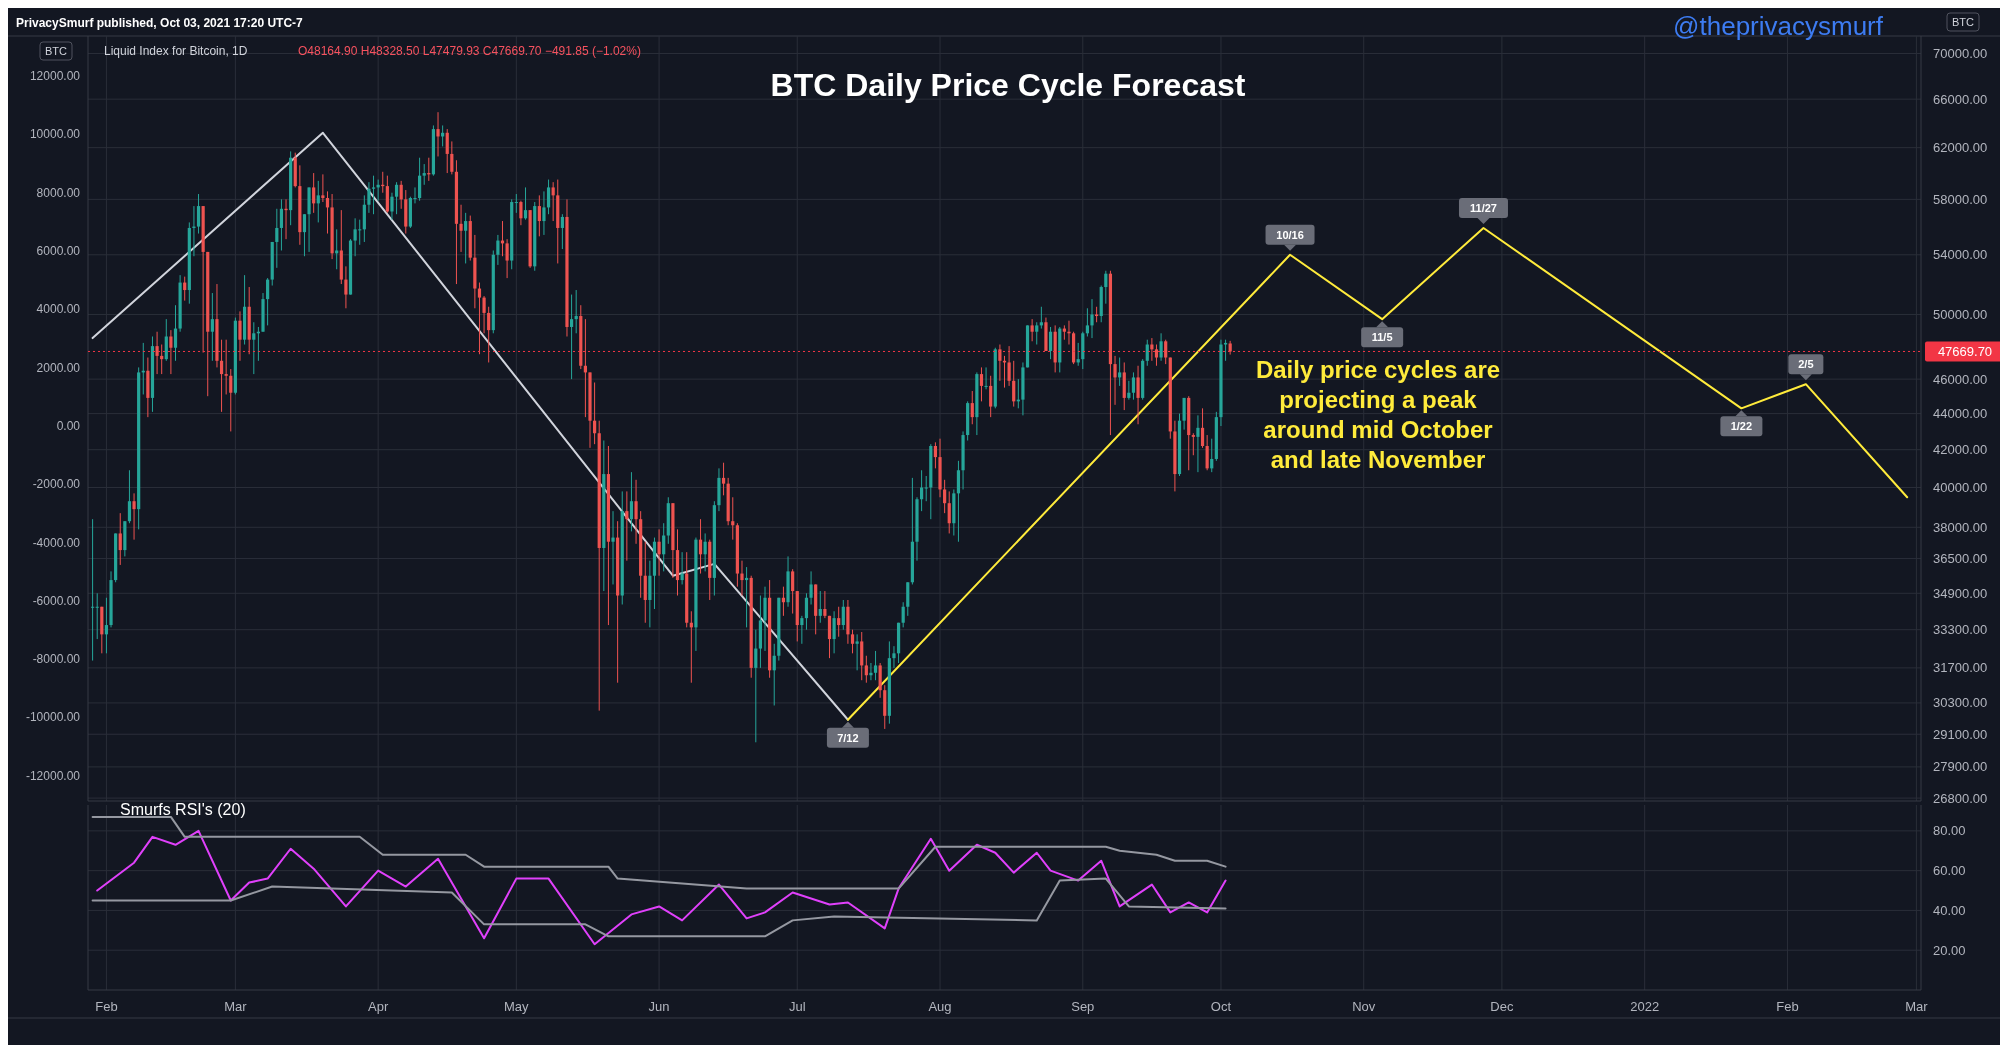 This screenshot has width=2000, height=1045. What do you see at coordinates (1221, 1006) in the screenshot?
I see `x-tick-label: Oct` at bounding box center [1221, 1006].